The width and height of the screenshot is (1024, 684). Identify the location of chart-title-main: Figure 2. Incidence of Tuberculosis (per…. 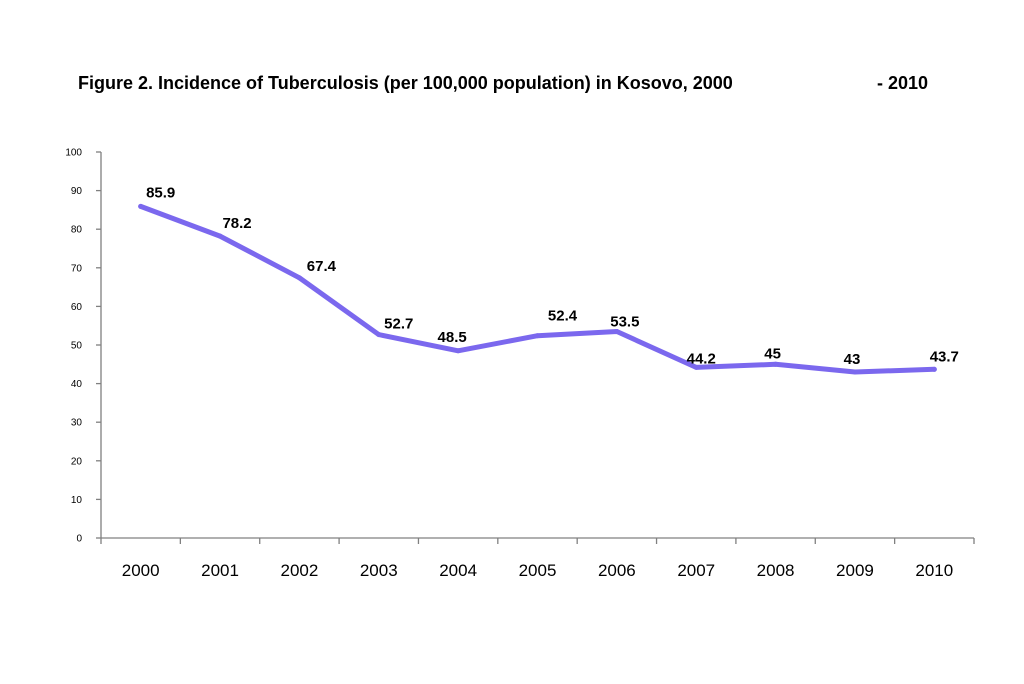
(405, 83).